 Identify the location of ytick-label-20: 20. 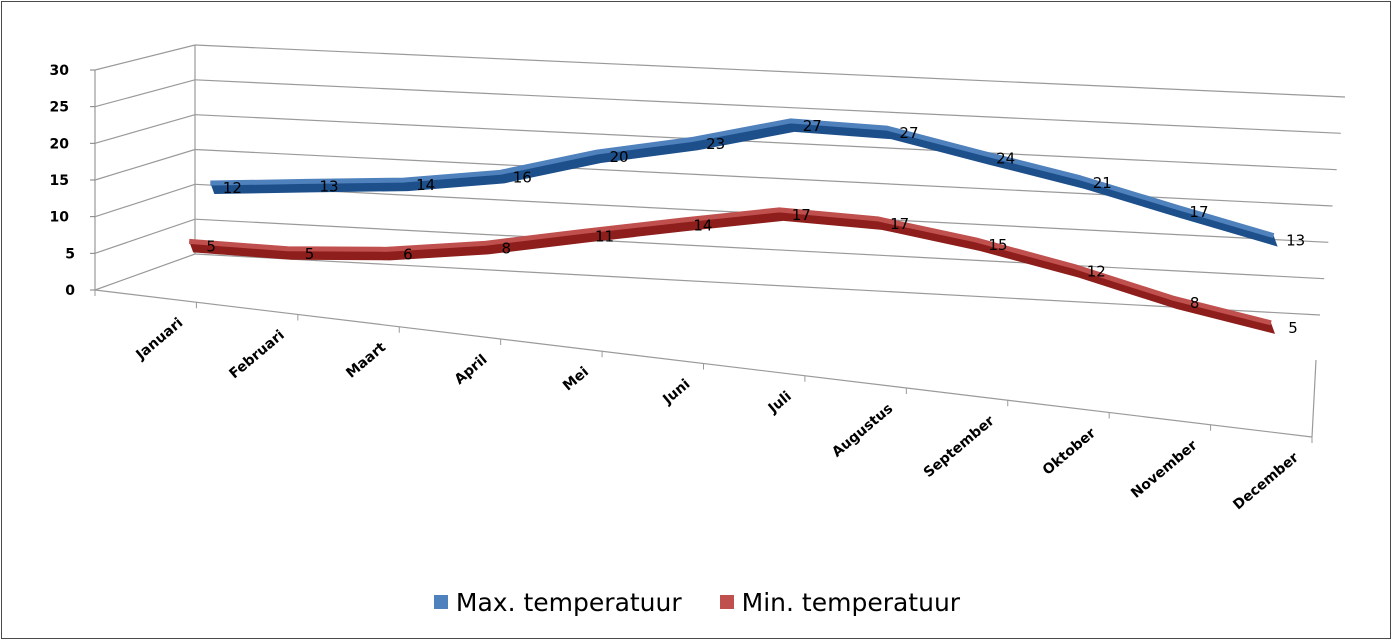
(60, 144).